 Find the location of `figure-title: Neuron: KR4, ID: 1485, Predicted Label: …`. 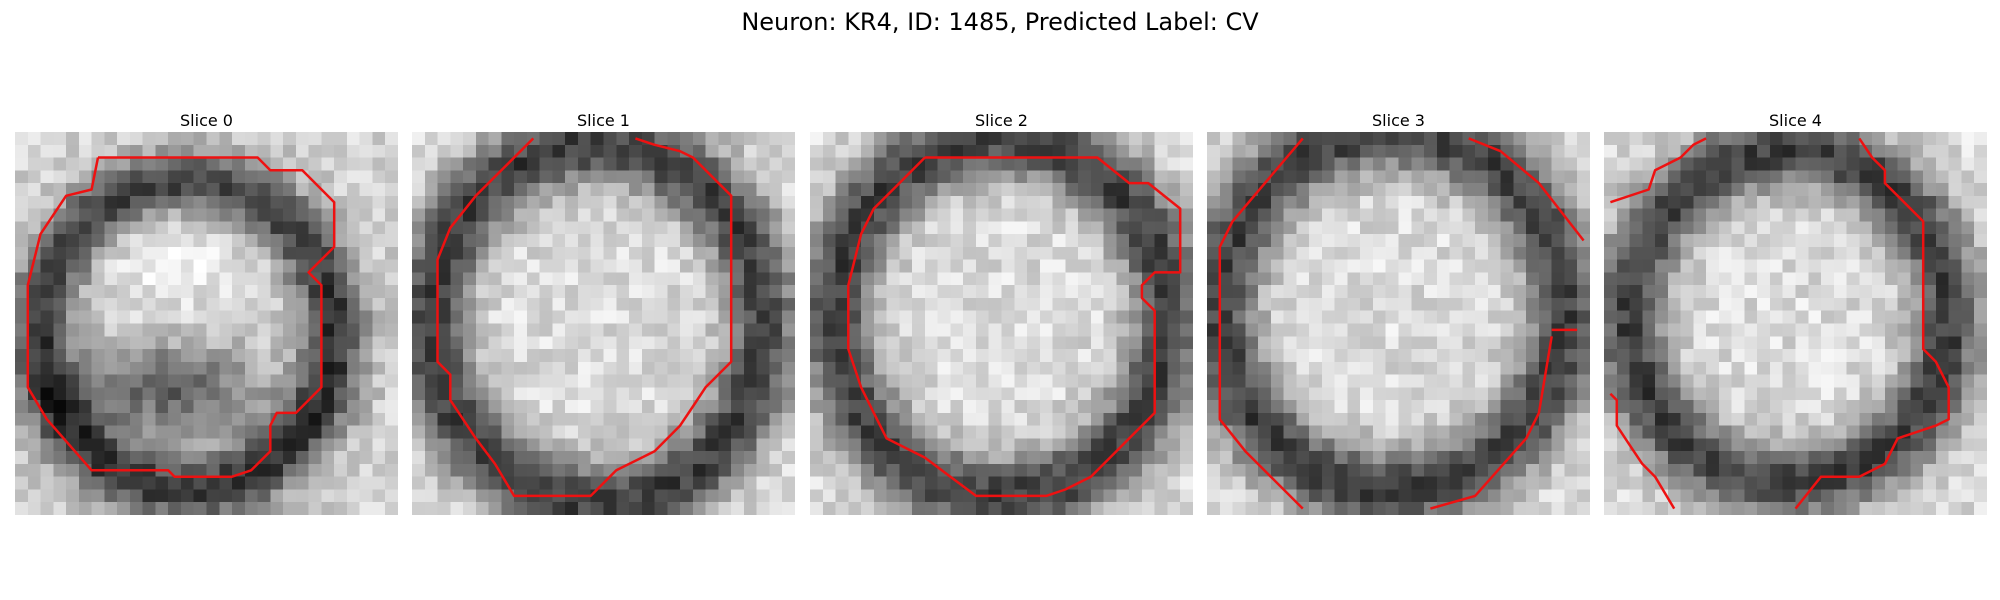

figure-title: Neuron: KR4, ID: 1485, Predicted Label: … is located at coordinates (1000, 22).